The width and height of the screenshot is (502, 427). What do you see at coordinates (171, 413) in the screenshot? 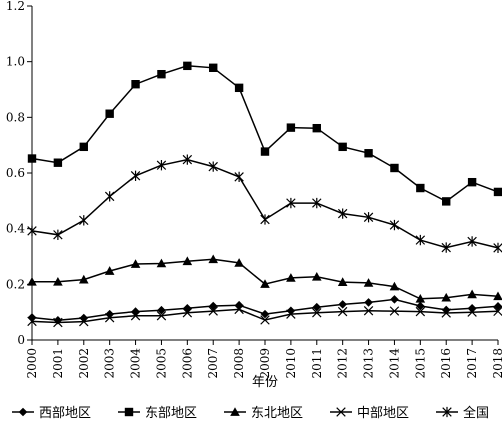
I see `legend-label: 东部地区` at bounding box center [171, 413].